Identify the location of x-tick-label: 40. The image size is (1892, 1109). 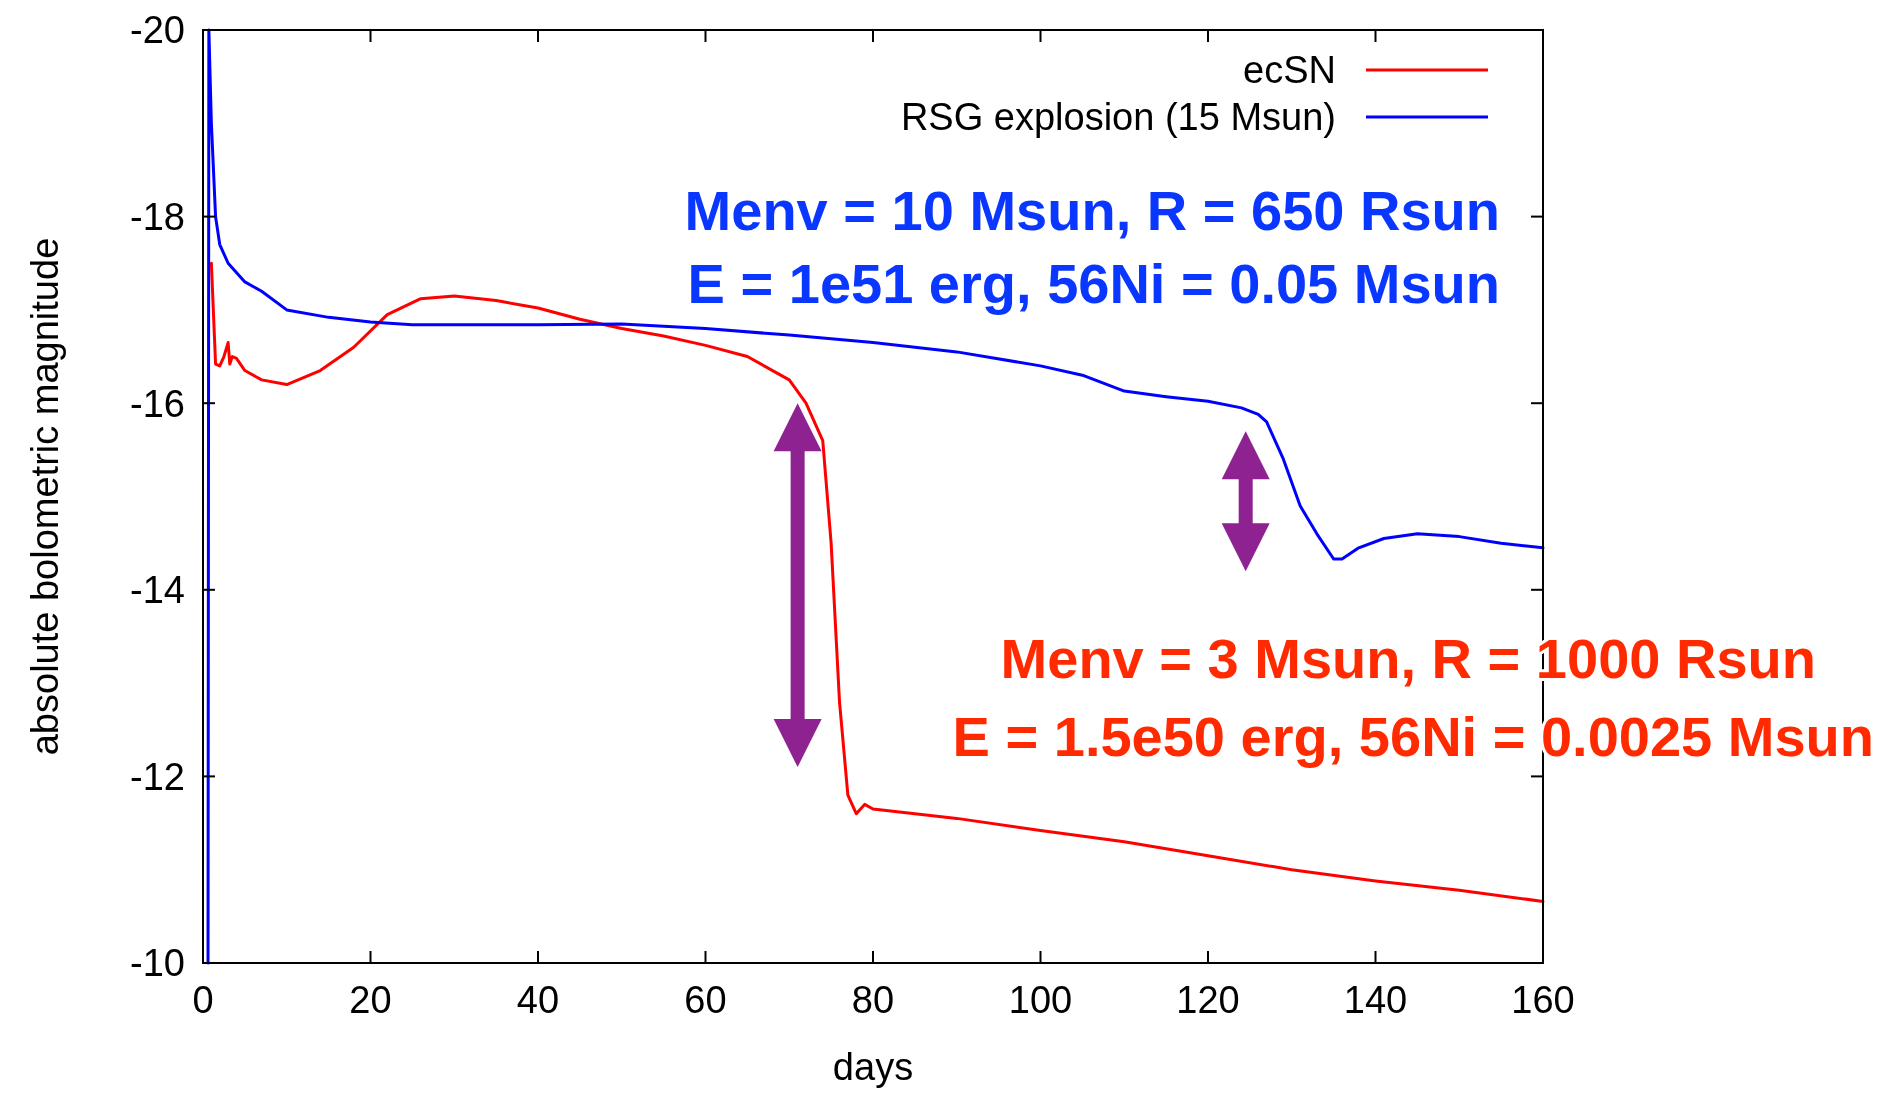
(538, 1000).